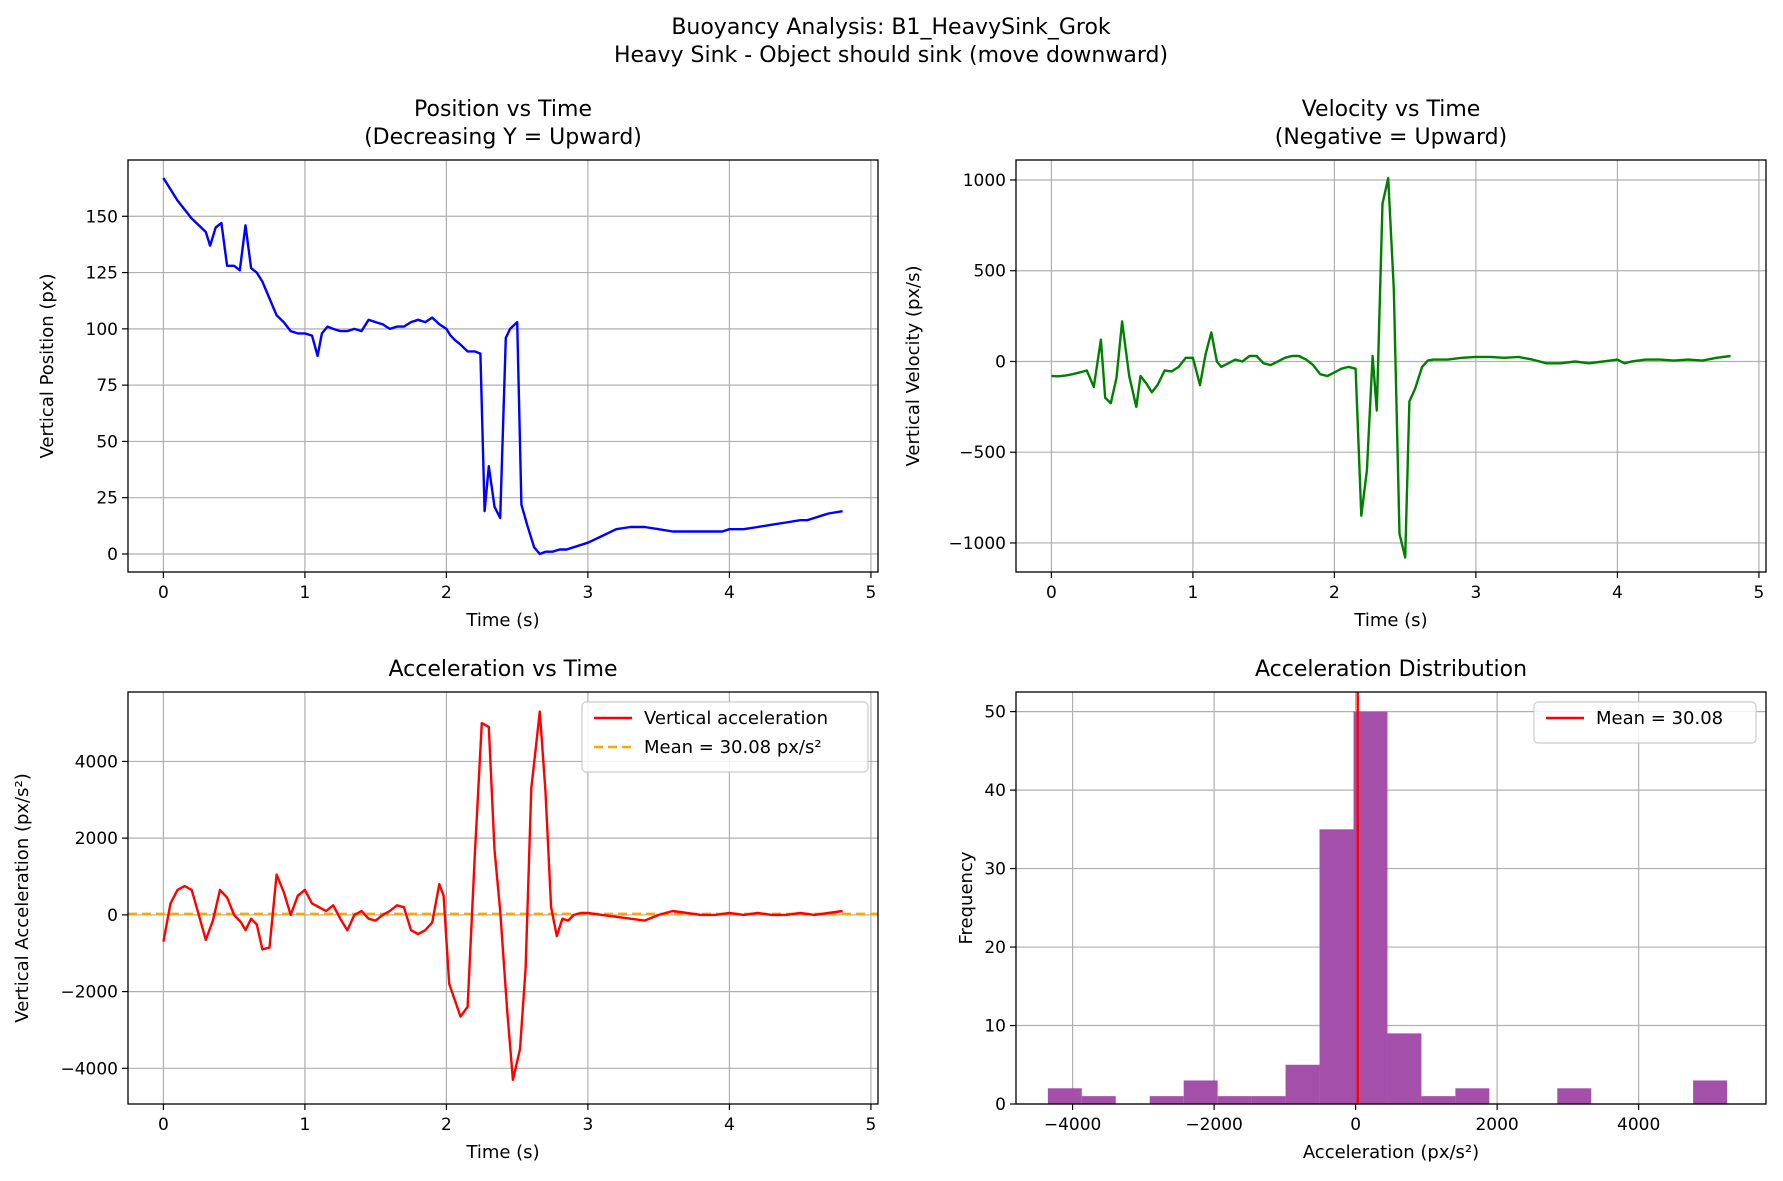  What do you see at coordinates (1496, 1125) in the screenshot?
I see `x-tick-label: 2000` at bounding box center [1496, 1125].